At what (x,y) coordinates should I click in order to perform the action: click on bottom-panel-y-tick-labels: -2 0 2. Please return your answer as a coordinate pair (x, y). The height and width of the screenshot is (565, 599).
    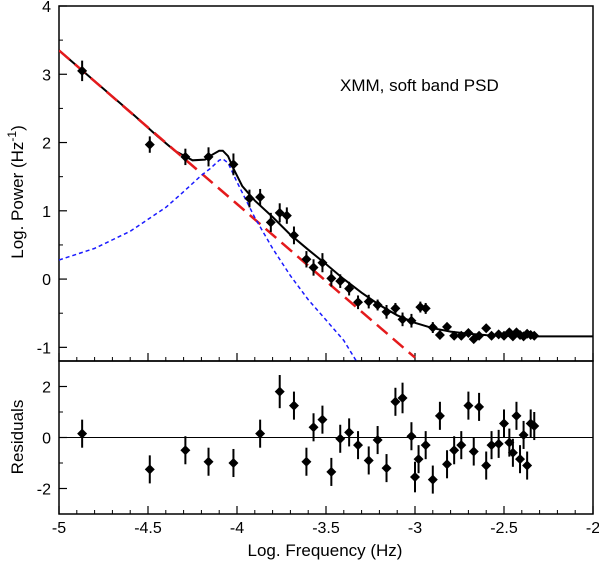
    Looking at the image, I should click on (44, 439).